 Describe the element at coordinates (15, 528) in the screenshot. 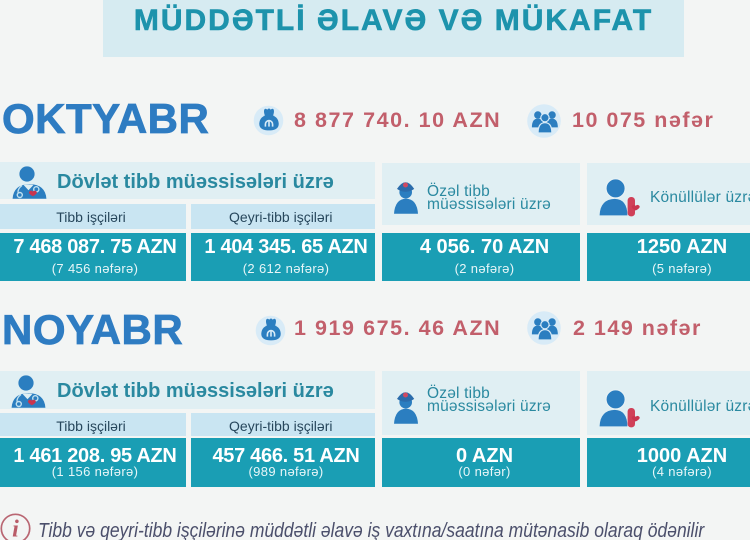

I see `svg-text: i` at that location.